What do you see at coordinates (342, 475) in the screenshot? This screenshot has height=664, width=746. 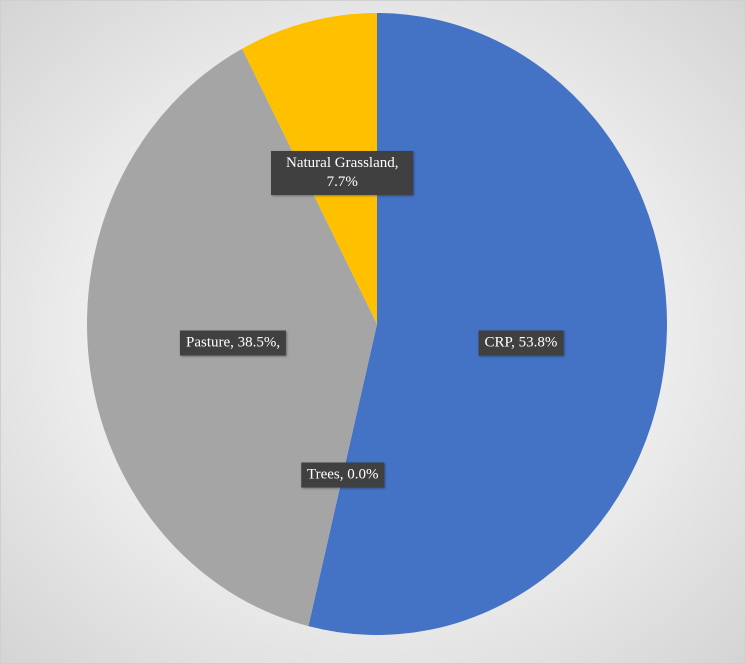 I see `data-label: Trees, 0.0%` at bounding box center [342, 475].